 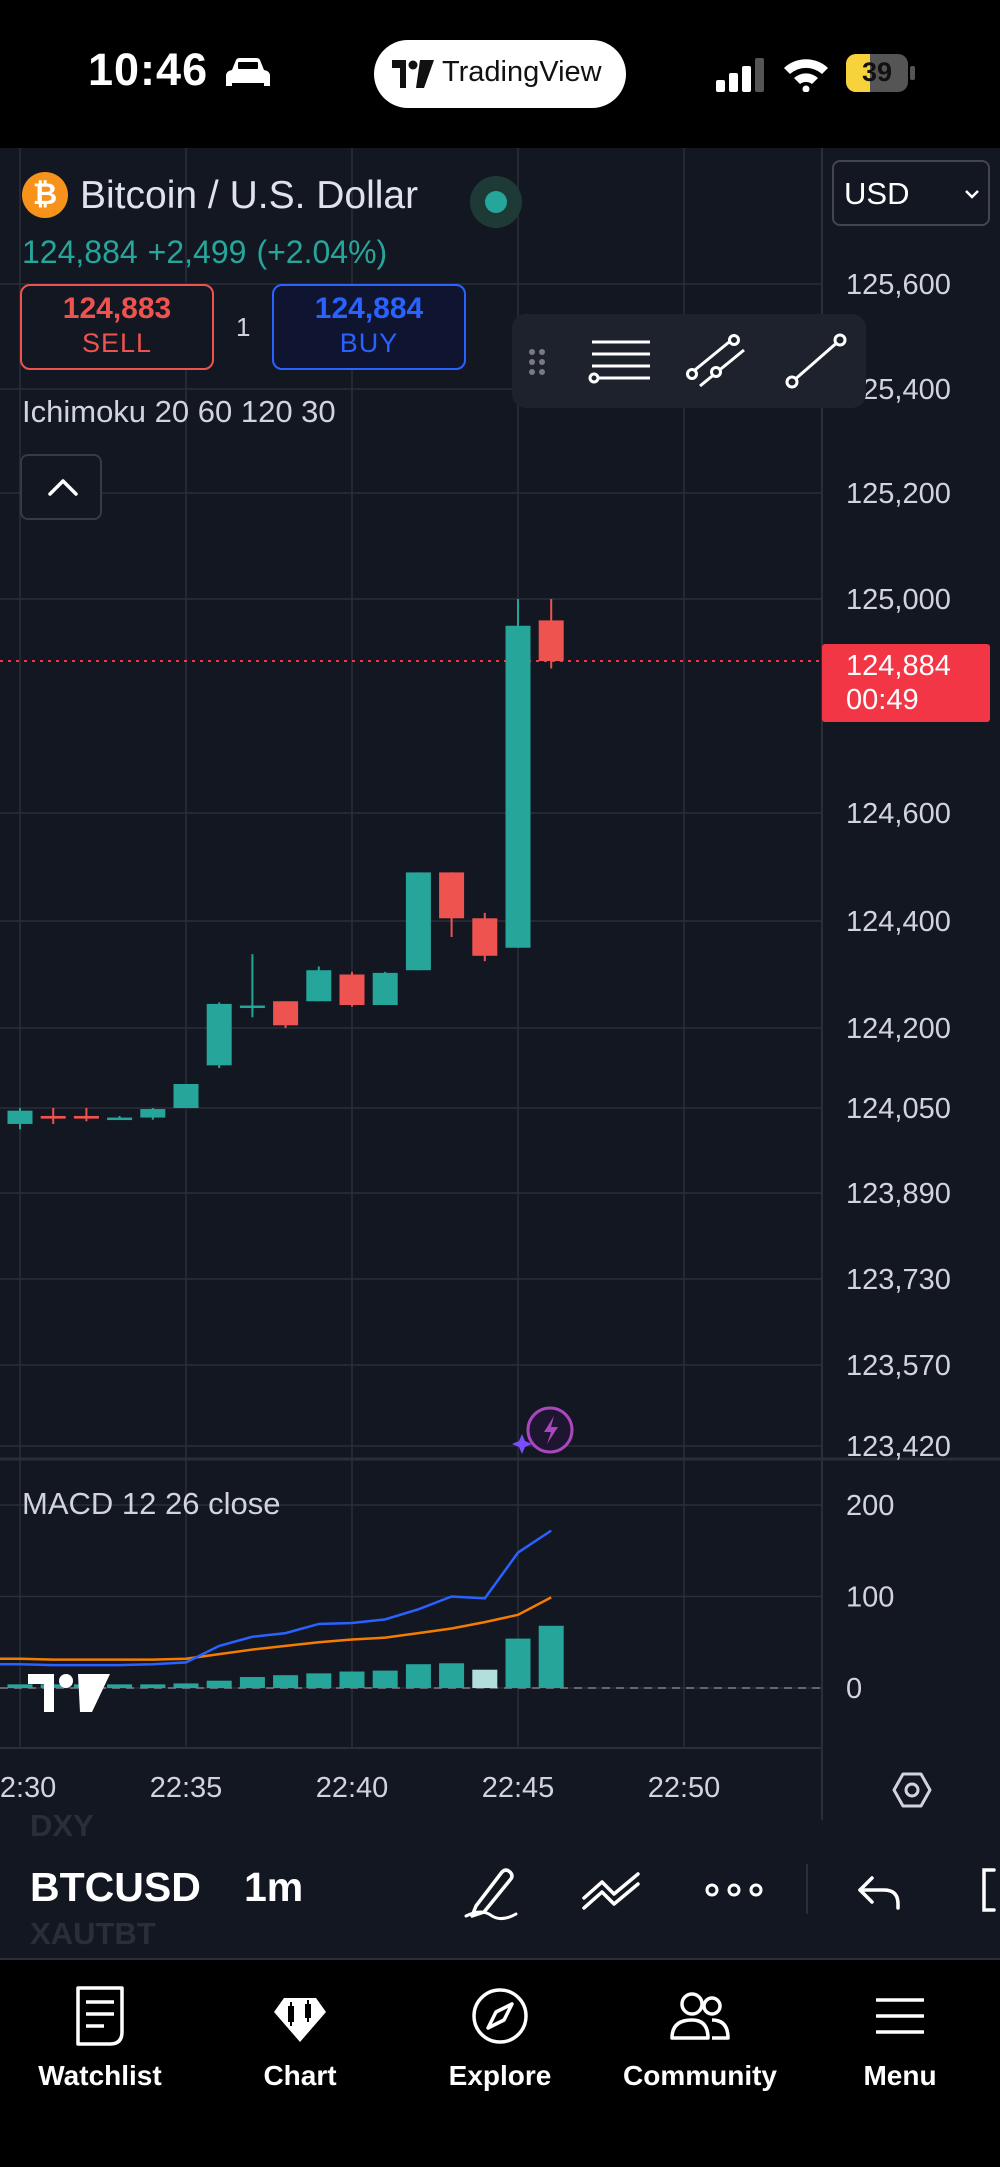 What do you see at coordinates (898, 285) in the screenshot?
I see `price-axis-label: 125,600` at bounding box center [898, 285].